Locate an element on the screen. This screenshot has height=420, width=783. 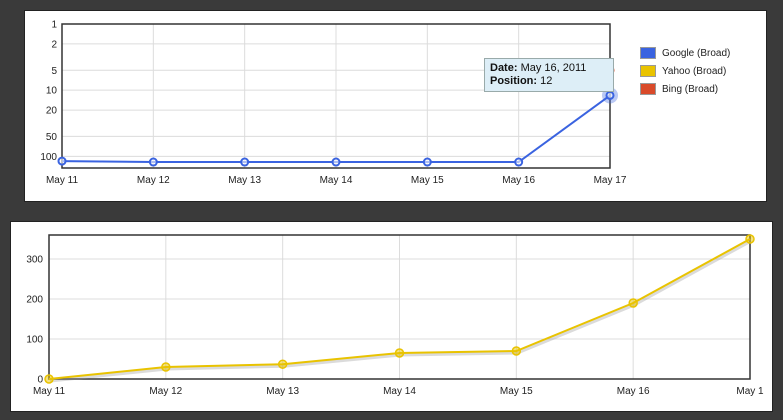
y-tick-label: 5 is located at coordinates (54, 71).